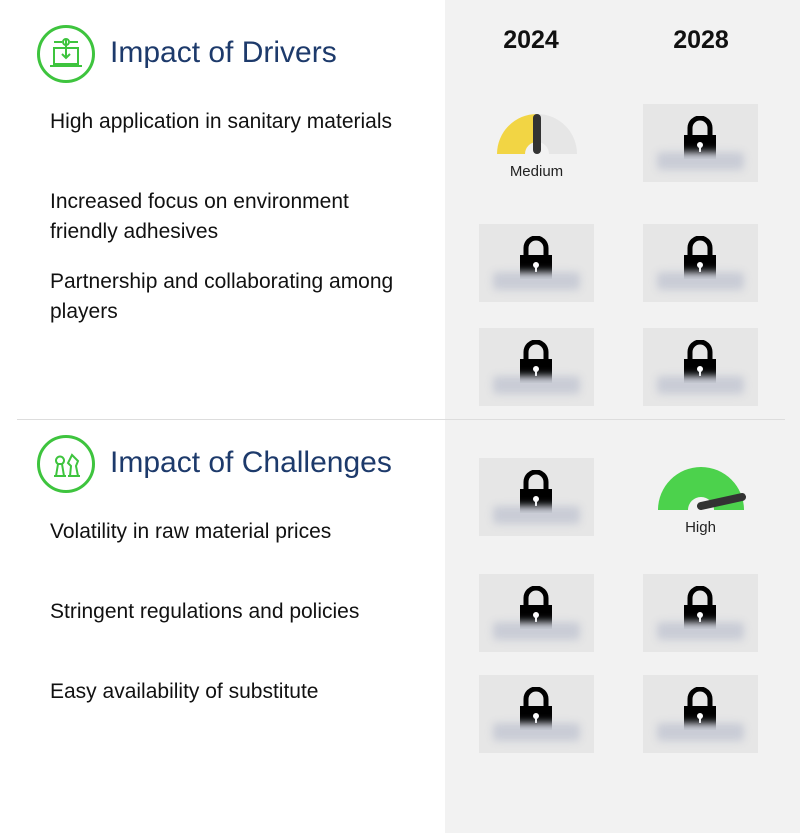  I want to click on gauge-high: High, so click(700, 501).